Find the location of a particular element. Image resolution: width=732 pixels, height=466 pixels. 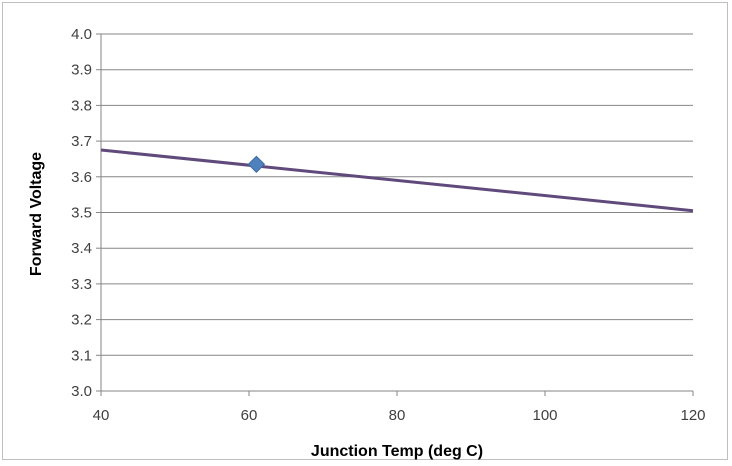

y-tick-label: 3.0 is located at coordinates (81, 391).